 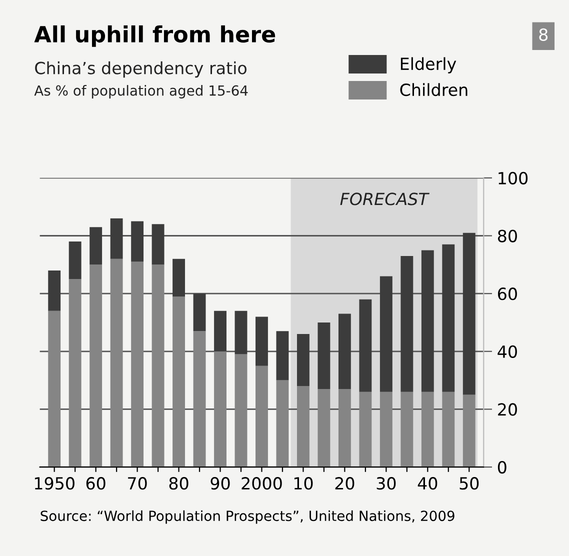 What do you see at coordinates (247, 517) in the screenshot?
I see `source-note: Source: “World Population Prospects”, United Nations, 2009` at bounding box center [247, 517].